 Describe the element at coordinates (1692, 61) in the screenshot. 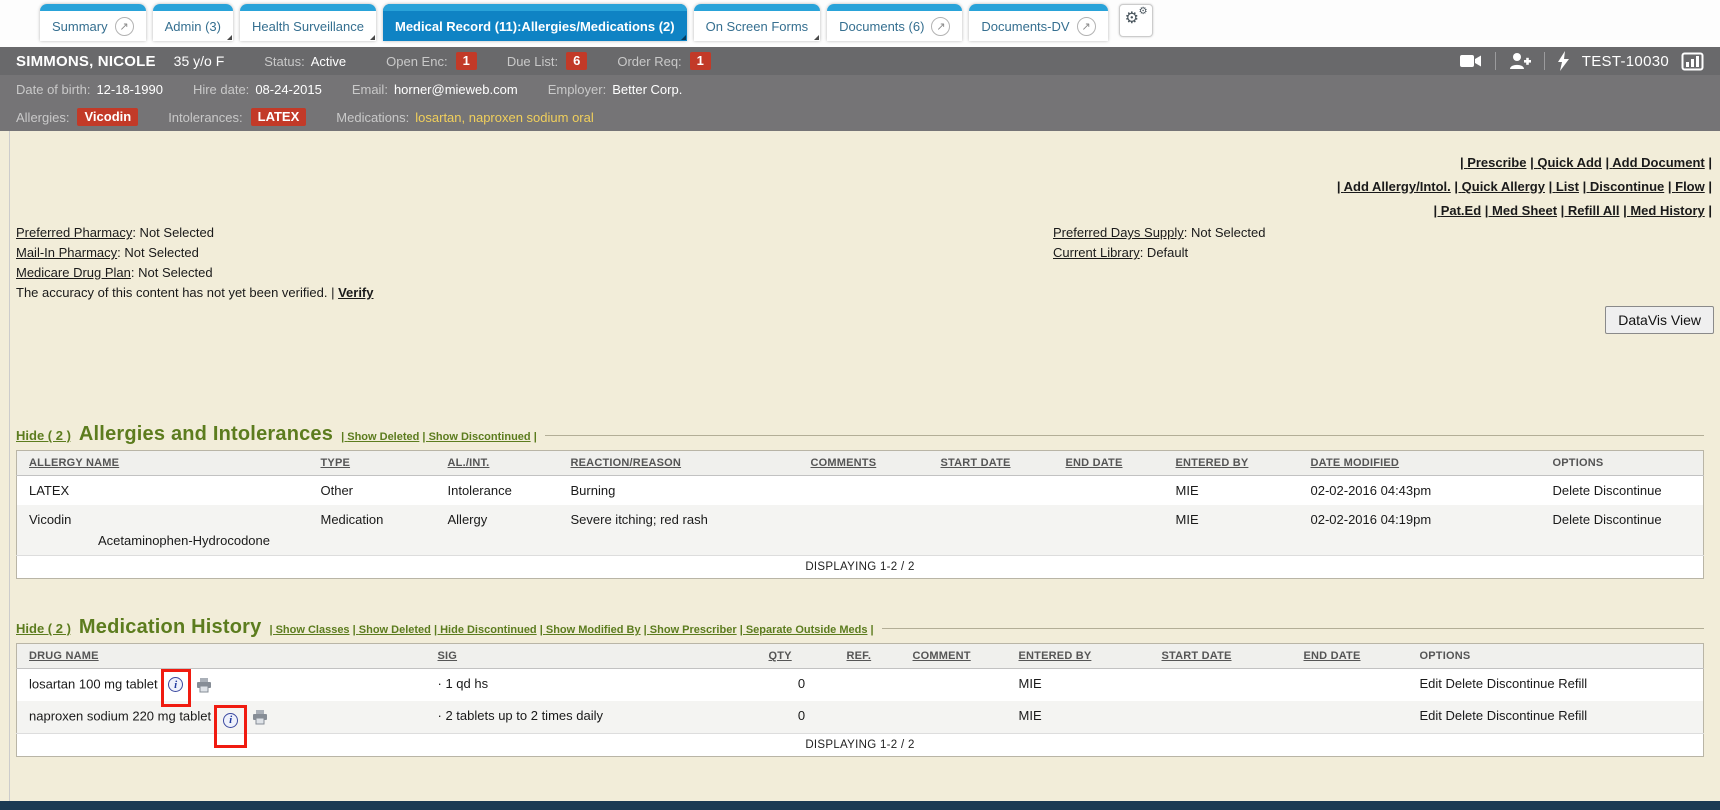

I see `bar-chart-icon` at that location.